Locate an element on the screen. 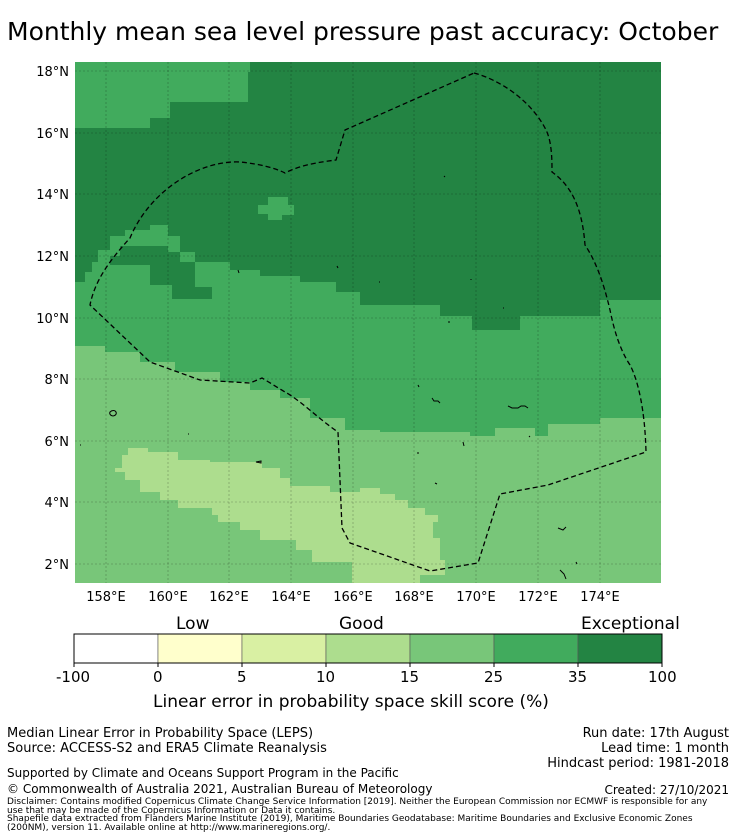 This screenshot has height=839, width=736. lon-tick-label: 168°E is located at coordinates (414, 597).